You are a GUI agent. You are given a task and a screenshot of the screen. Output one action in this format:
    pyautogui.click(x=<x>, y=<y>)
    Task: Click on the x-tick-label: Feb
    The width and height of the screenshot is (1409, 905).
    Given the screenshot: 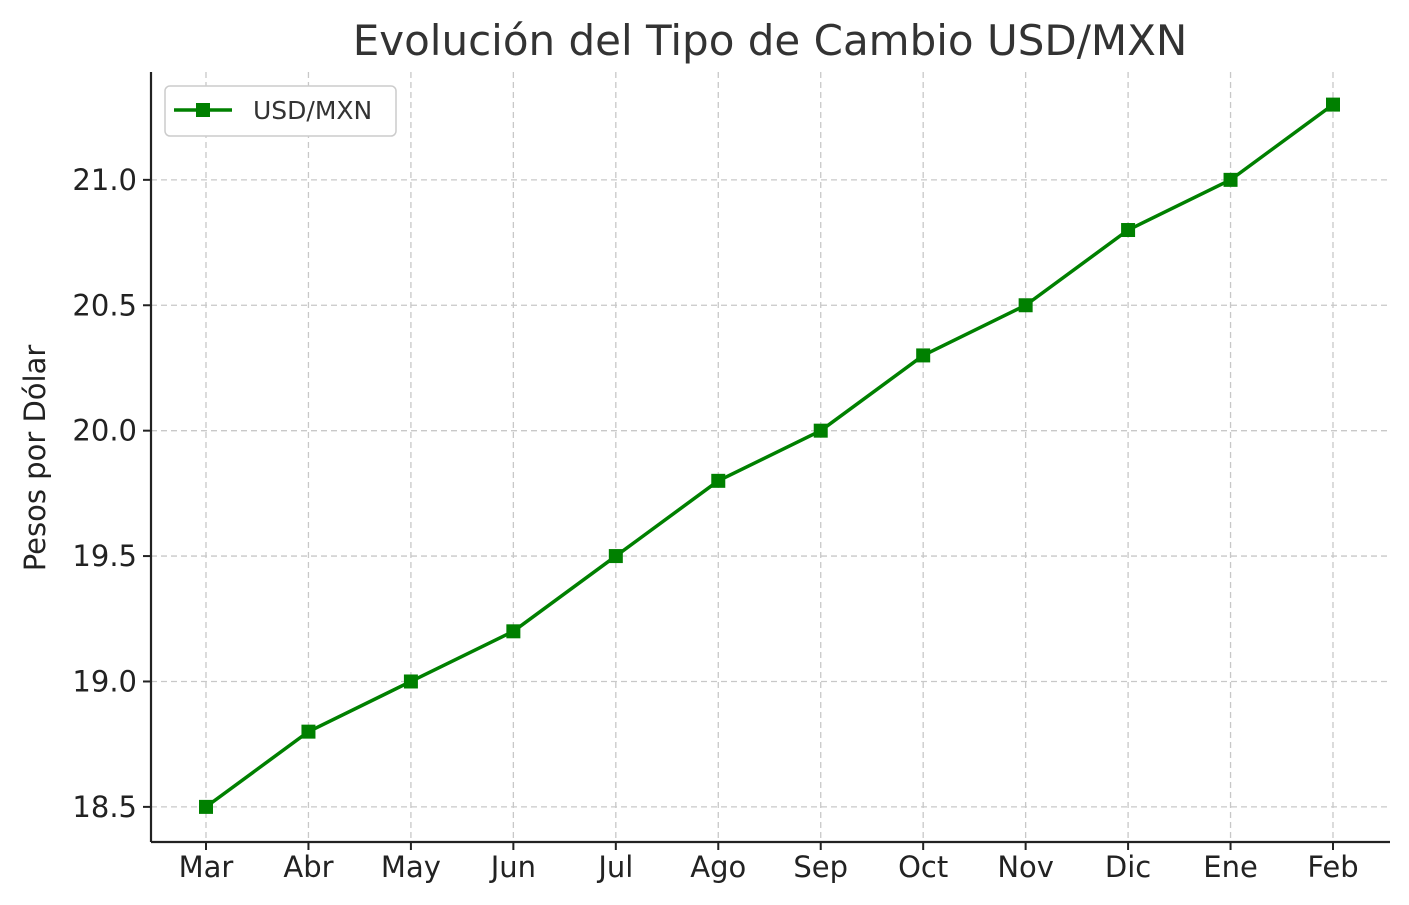 What is the action you would take?
    pyautogui.click(x=1332, y=867)
    